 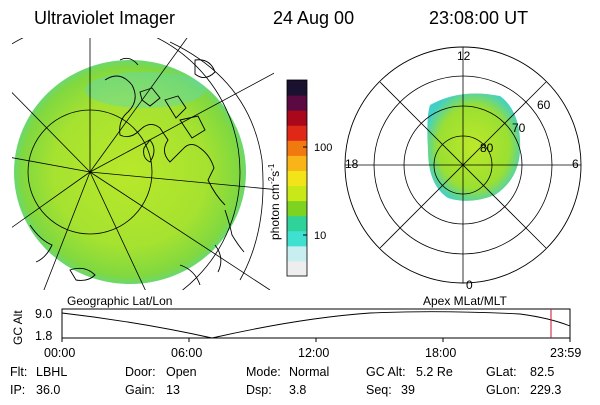 What do you see at coordinates (503, 390) in the screenshot?
I see `glon-label: GLon:` at bounding box center [503, 390].